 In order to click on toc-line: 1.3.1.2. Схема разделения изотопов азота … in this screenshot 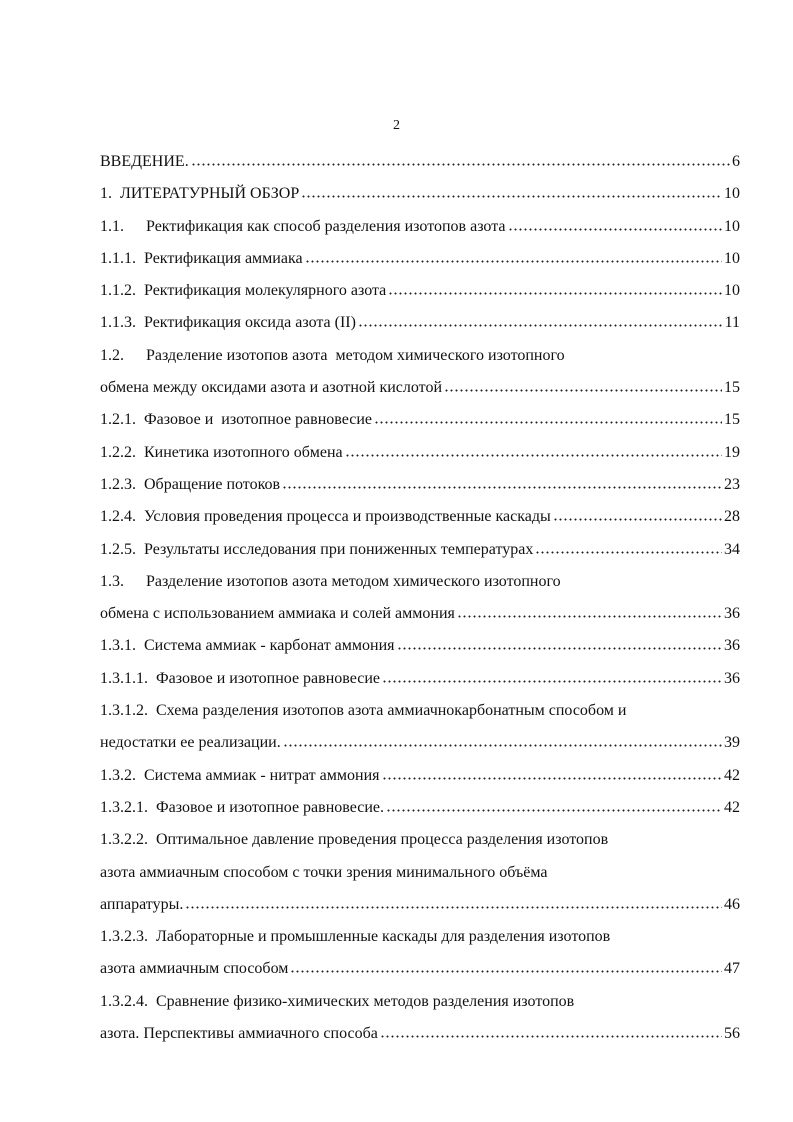, I will do `click(420, 714)`.